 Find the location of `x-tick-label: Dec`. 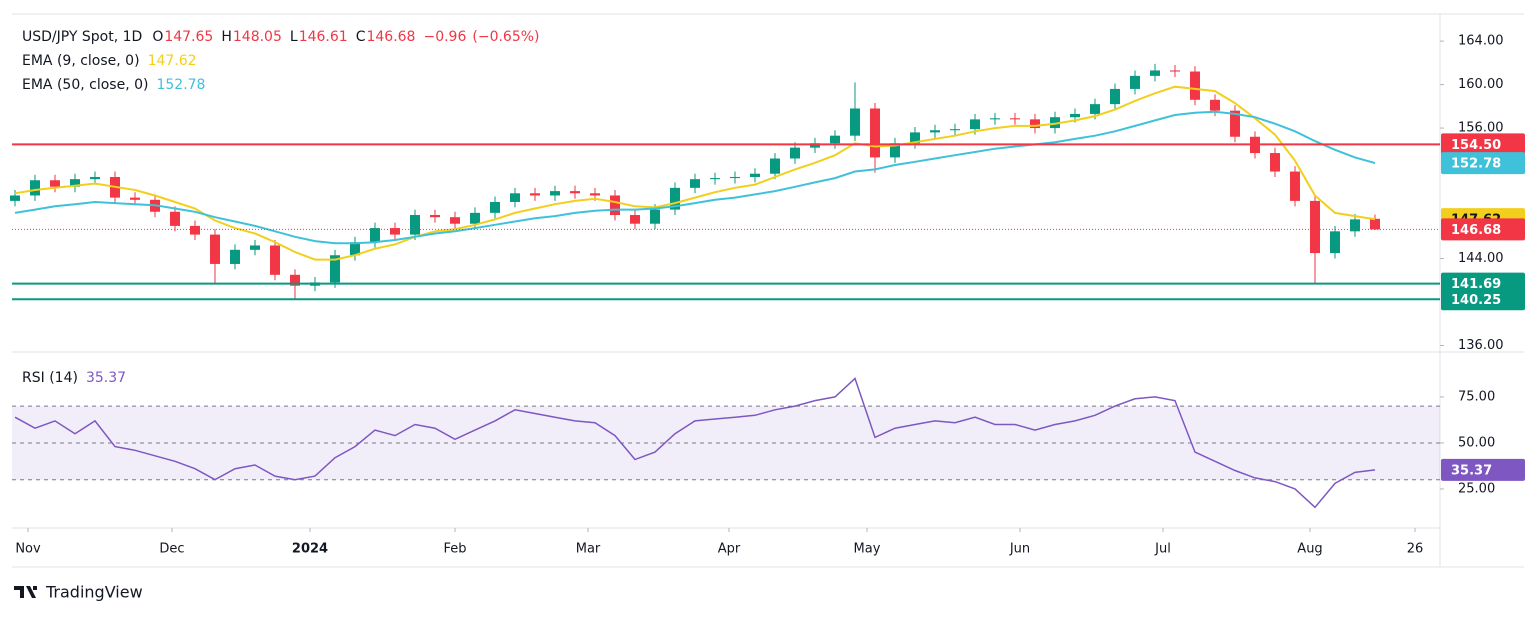

x-tick-label: Dec is located at coordinates (171, 549).